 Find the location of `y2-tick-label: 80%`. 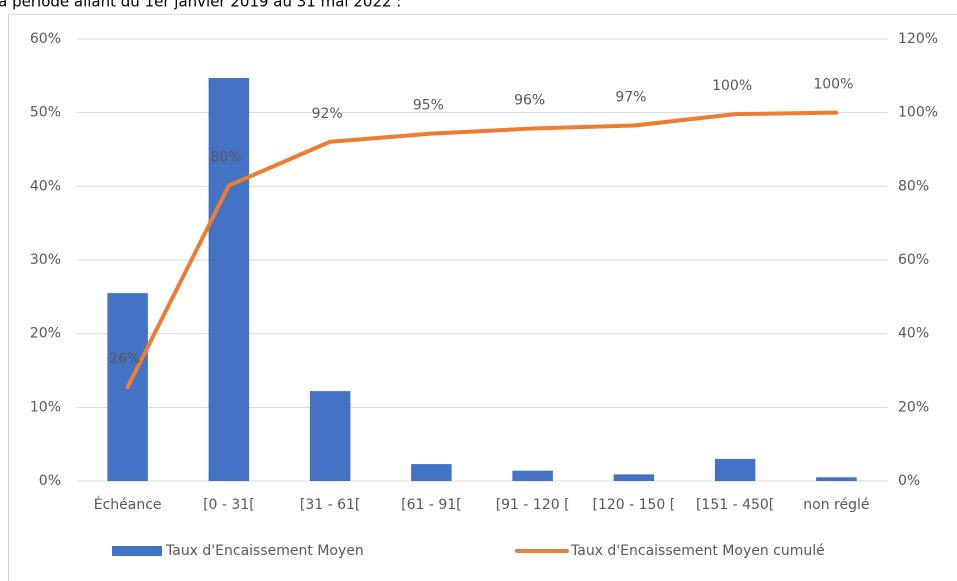

y2-tick-label: 80% is located at coordinates (913, 186).